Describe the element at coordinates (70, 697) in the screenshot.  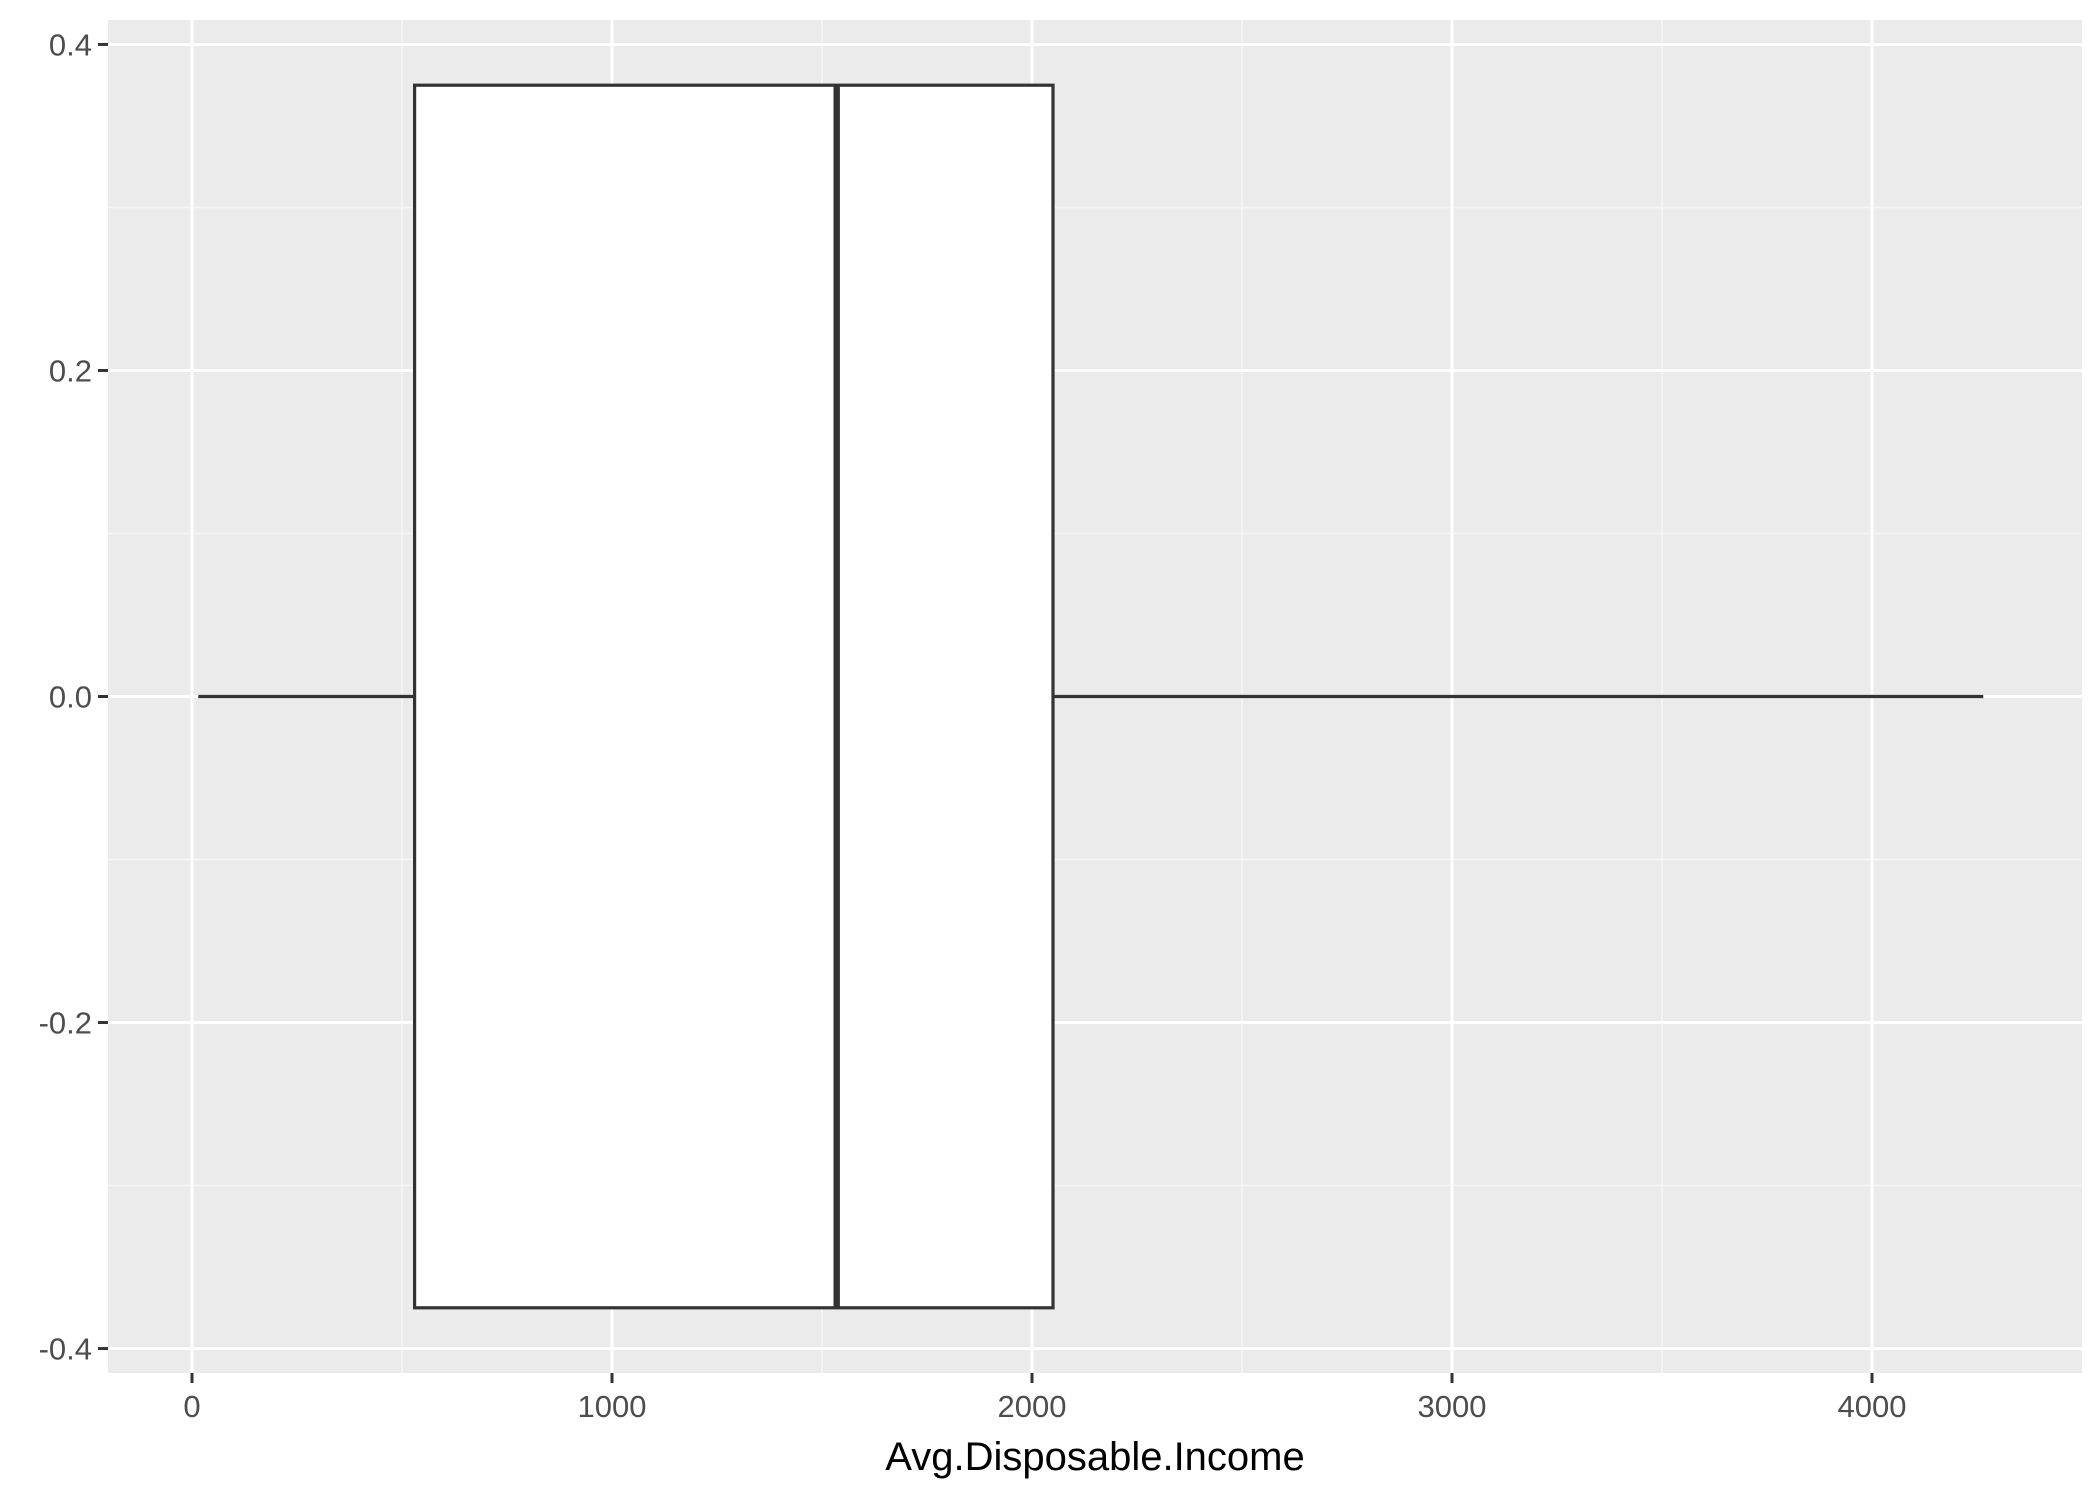
I see `y-tick-label: 0.0` at that location.